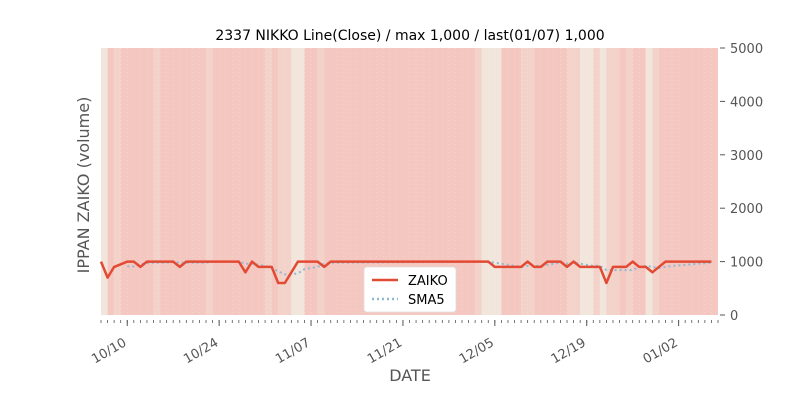 The width and height of the screenshot is (800, 400). What do you see at coordinates (477, 351) in the screenshot?
I see `x-tick-label: 12/05` at bounding box center [477, 351].